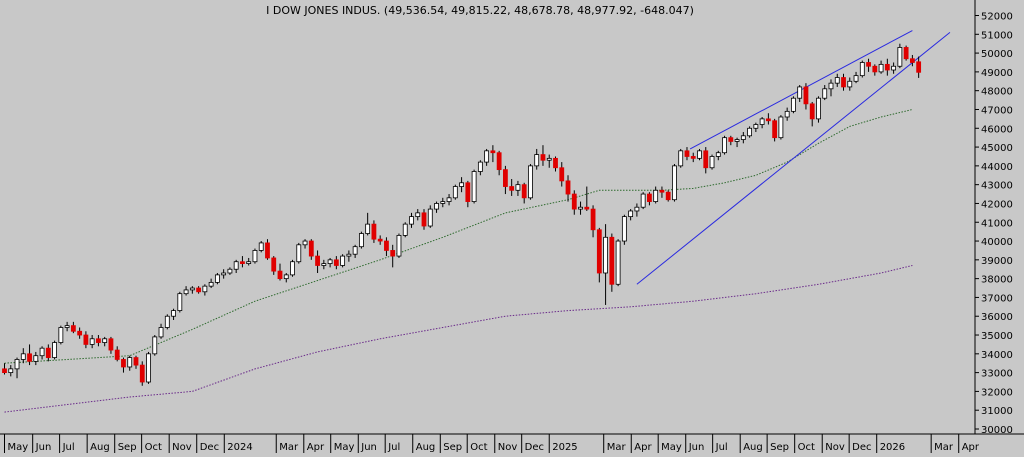 Image resolution: width=1024 pixels, height=457 pixels. Describe the element at coordinates (753, 447) in the screenshot. I see `x-tick-label: Aug` at that location.